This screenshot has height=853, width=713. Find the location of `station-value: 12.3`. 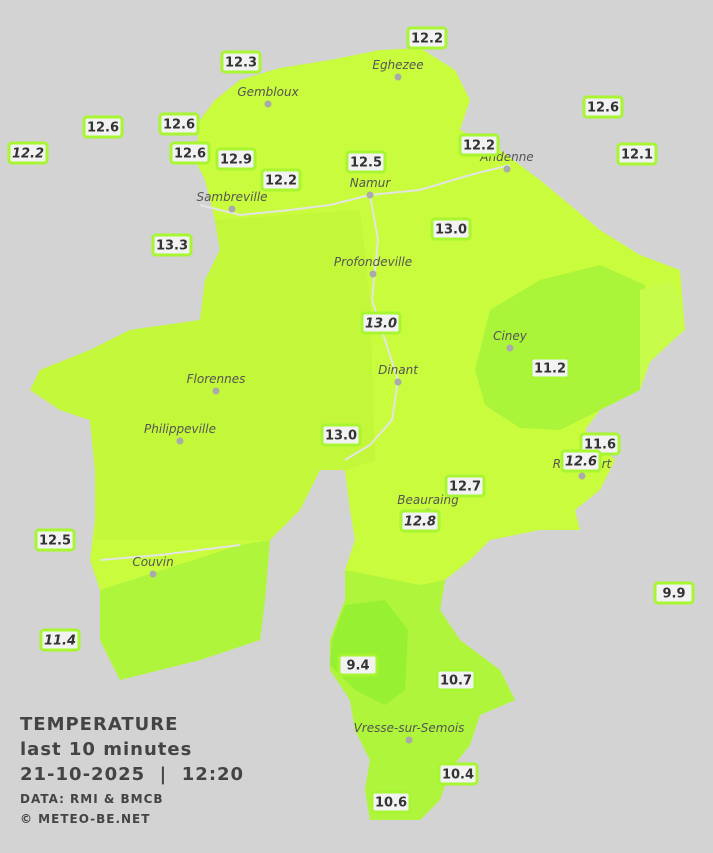

station-value: 12.3 is located at coordinates (241, 63).